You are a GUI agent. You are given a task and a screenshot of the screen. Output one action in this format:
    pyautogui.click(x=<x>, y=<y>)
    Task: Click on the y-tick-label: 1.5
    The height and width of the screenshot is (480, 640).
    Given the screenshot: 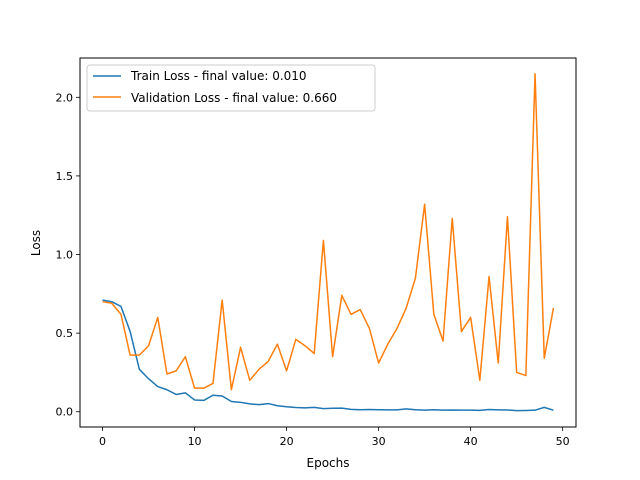 What is the action you would take?
    pyautogui.click(x=65, y=176)
    